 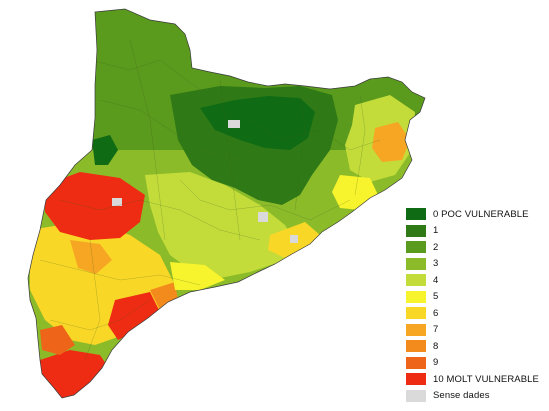 What do you see at coordinates (436, 247) in the screenshot?
I see `legend-label: 2` at bounding box center [436, 247].